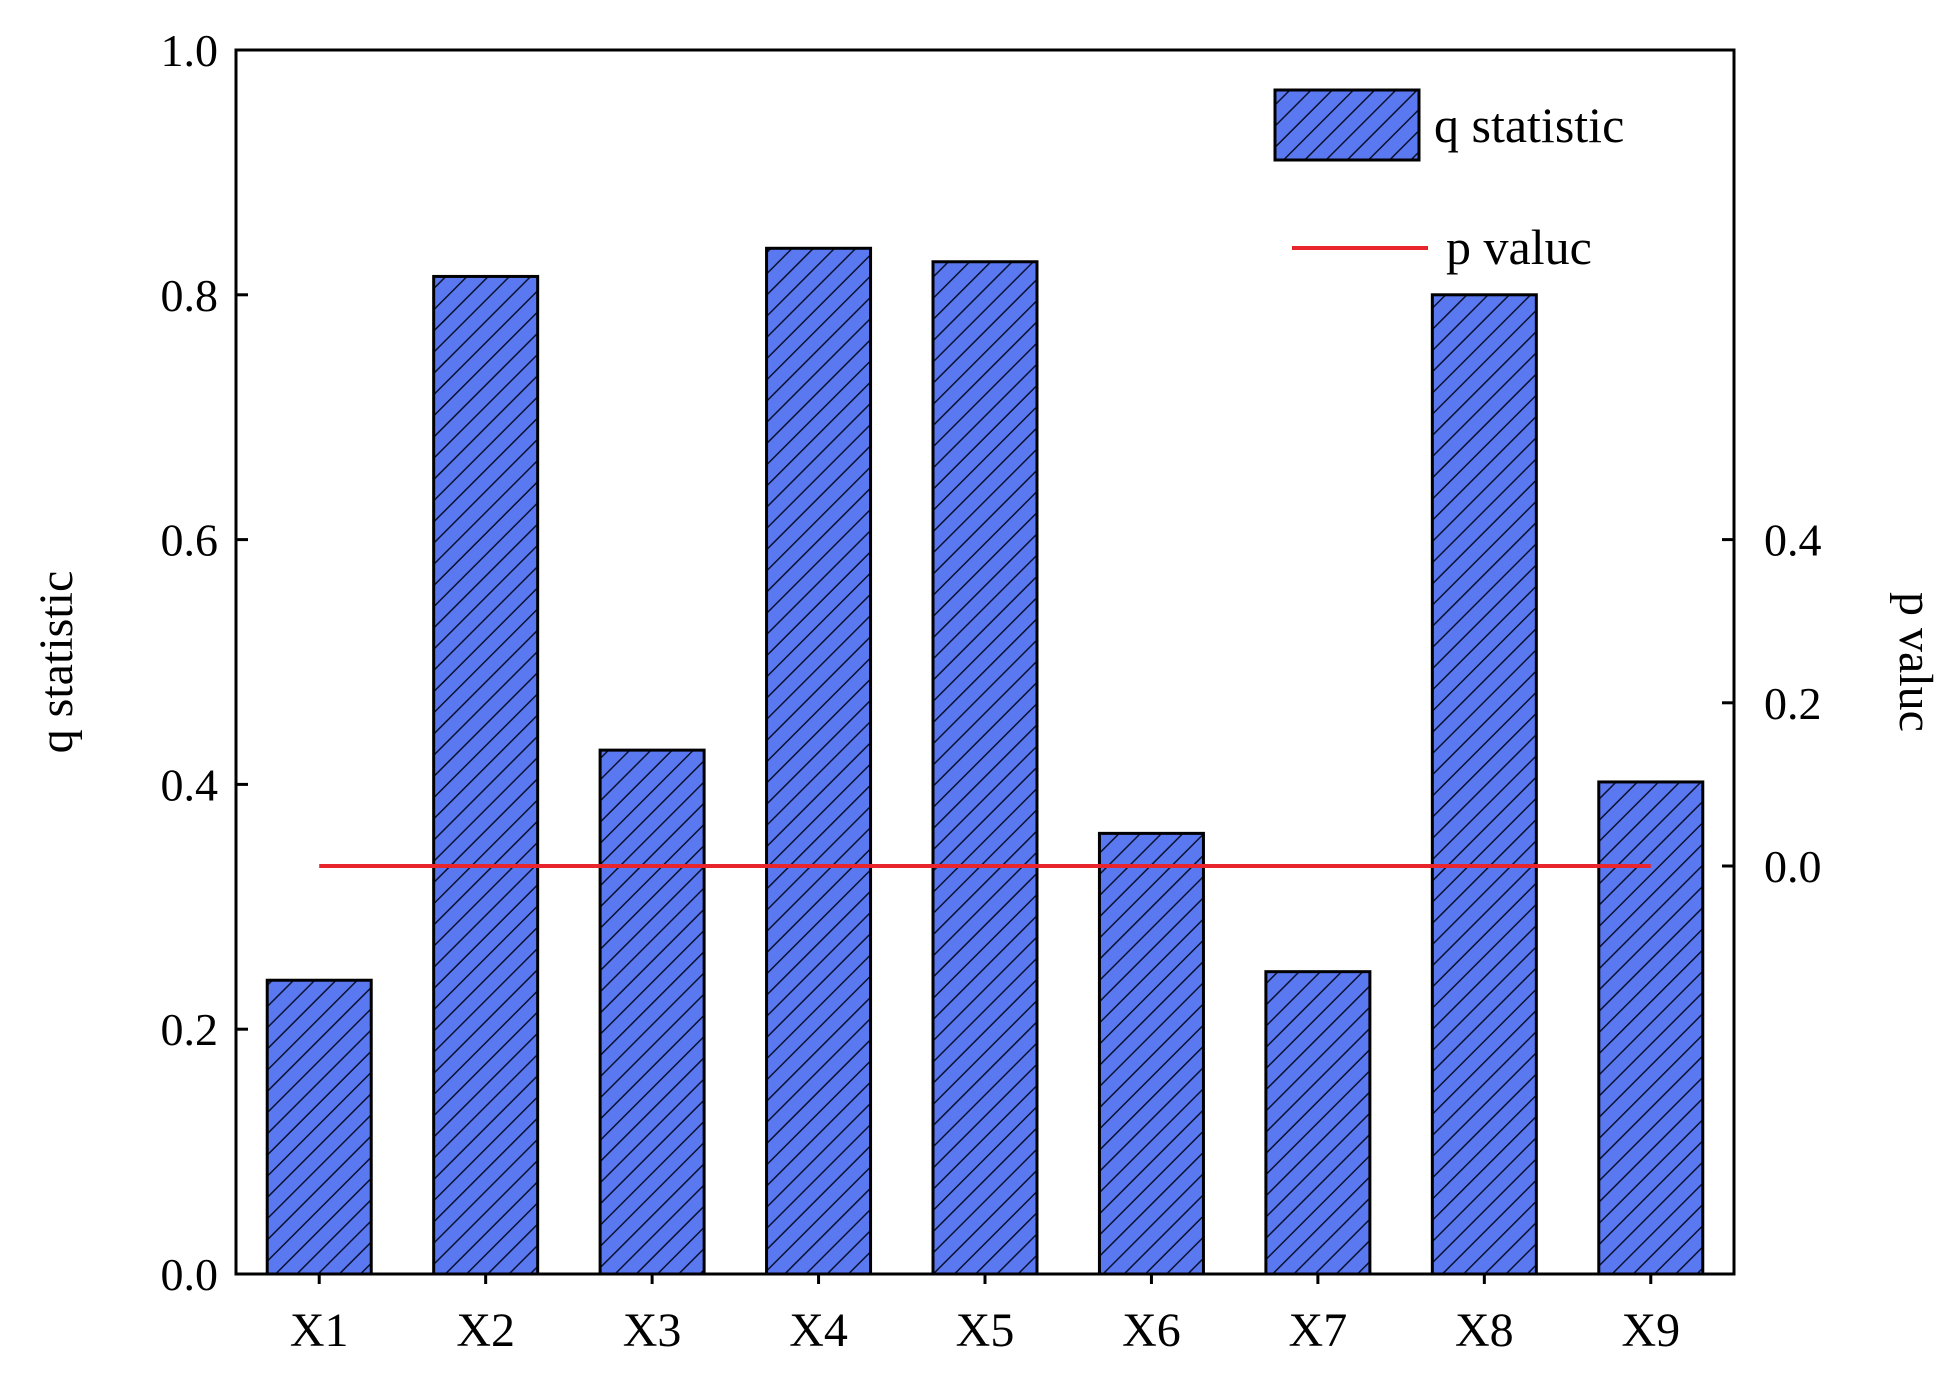  Describe the element at coordinates (190, 295) in the screenshot. I see `left-tick-label: 0.8` at that location.